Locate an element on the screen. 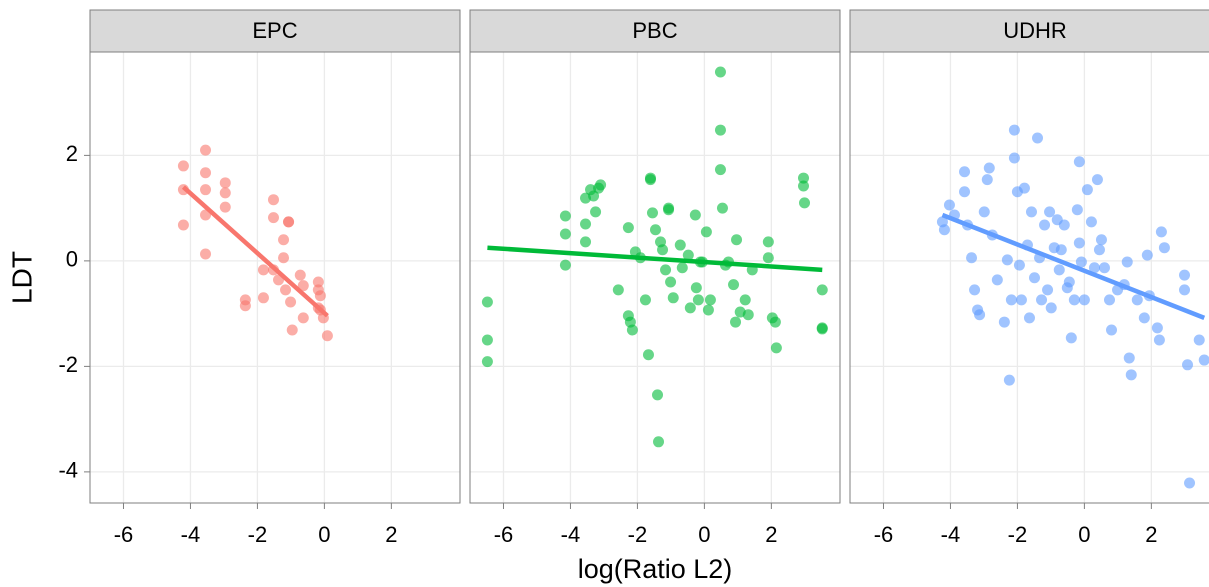 The height and width of the screenshot is (587, 1209). facet-title: EPC is located at coordinates (274, 30).